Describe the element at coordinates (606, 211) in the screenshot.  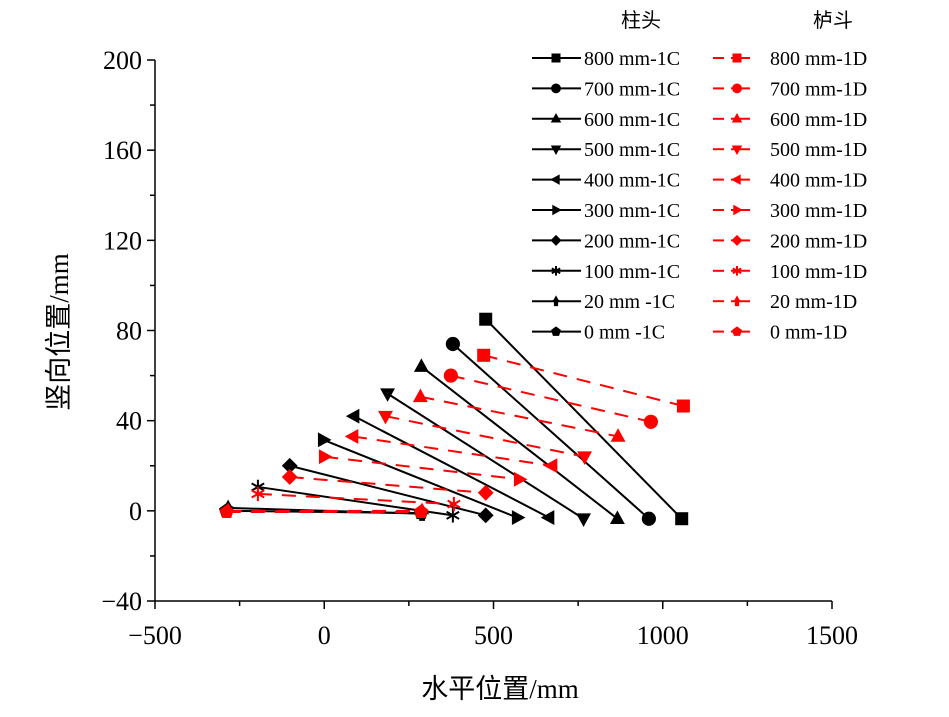
I see `legend-item-1c: 300 mm-1C` at that location.